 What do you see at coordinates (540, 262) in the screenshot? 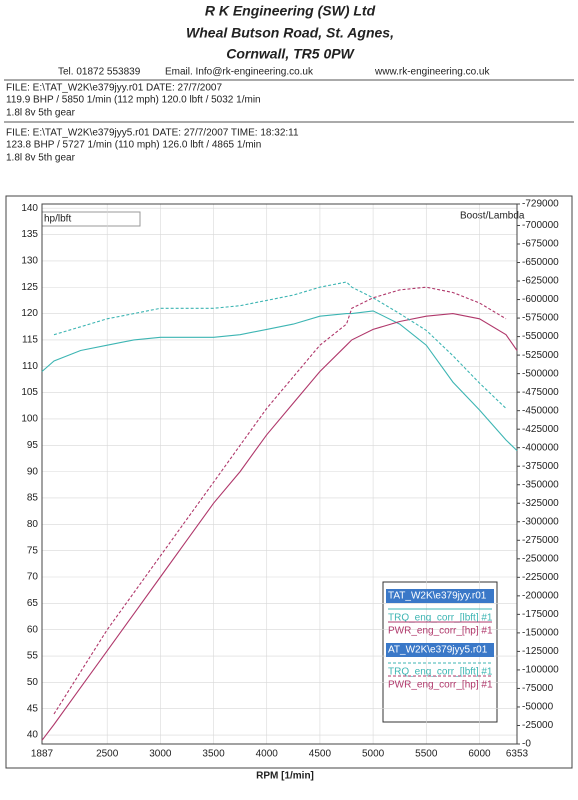
I see `y2-tick-label: -650000` at bounding box center [540, 262].